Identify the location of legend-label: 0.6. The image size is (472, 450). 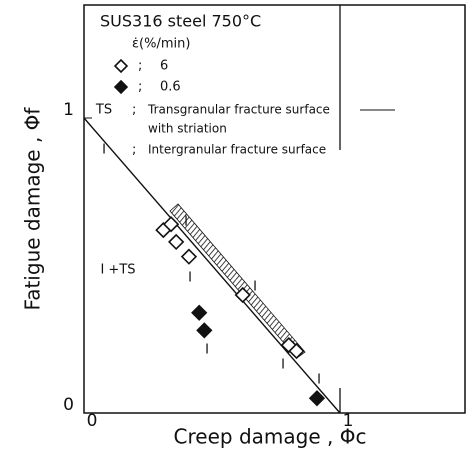
(170, 87).